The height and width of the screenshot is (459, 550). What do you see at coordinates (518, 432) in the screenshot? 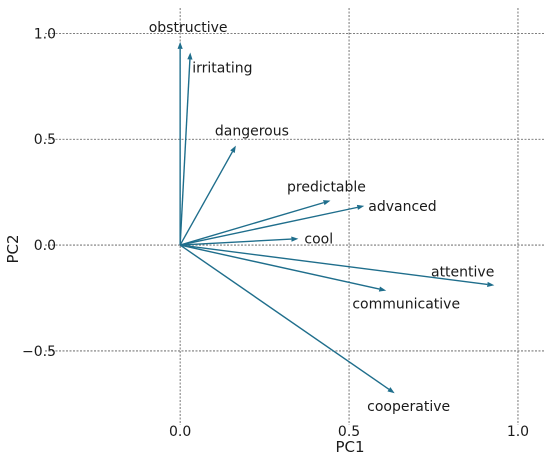
I see `x-tick-label: 1.0` at bounding box center [518, 432].